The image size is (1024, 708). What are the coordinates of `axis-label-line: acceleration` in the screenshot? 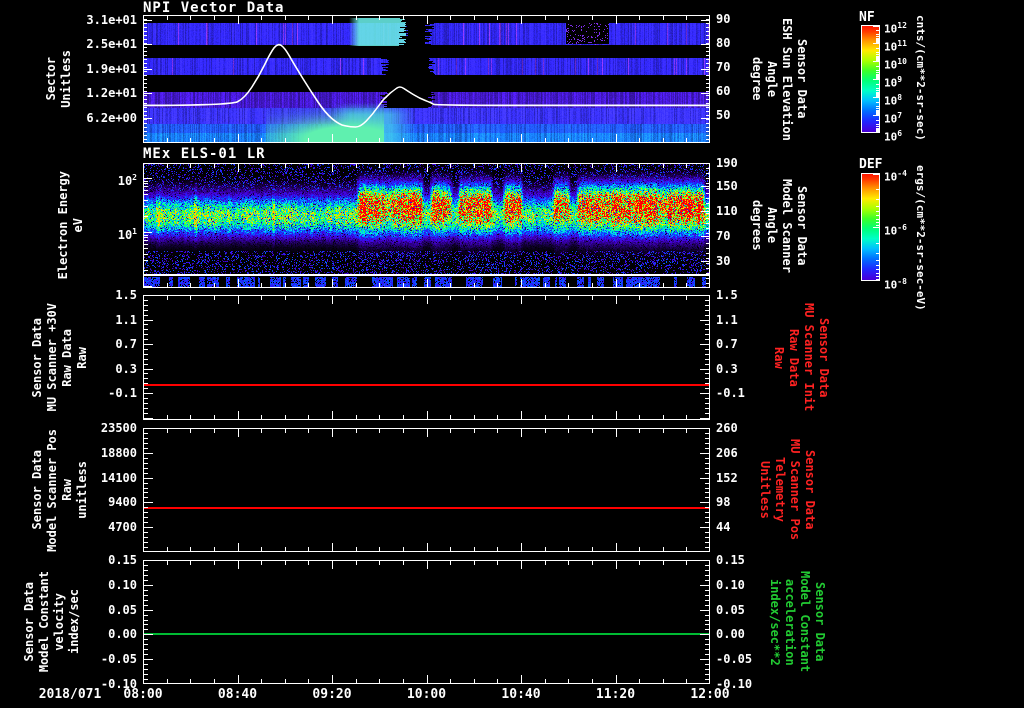 It's located at (790, 622).